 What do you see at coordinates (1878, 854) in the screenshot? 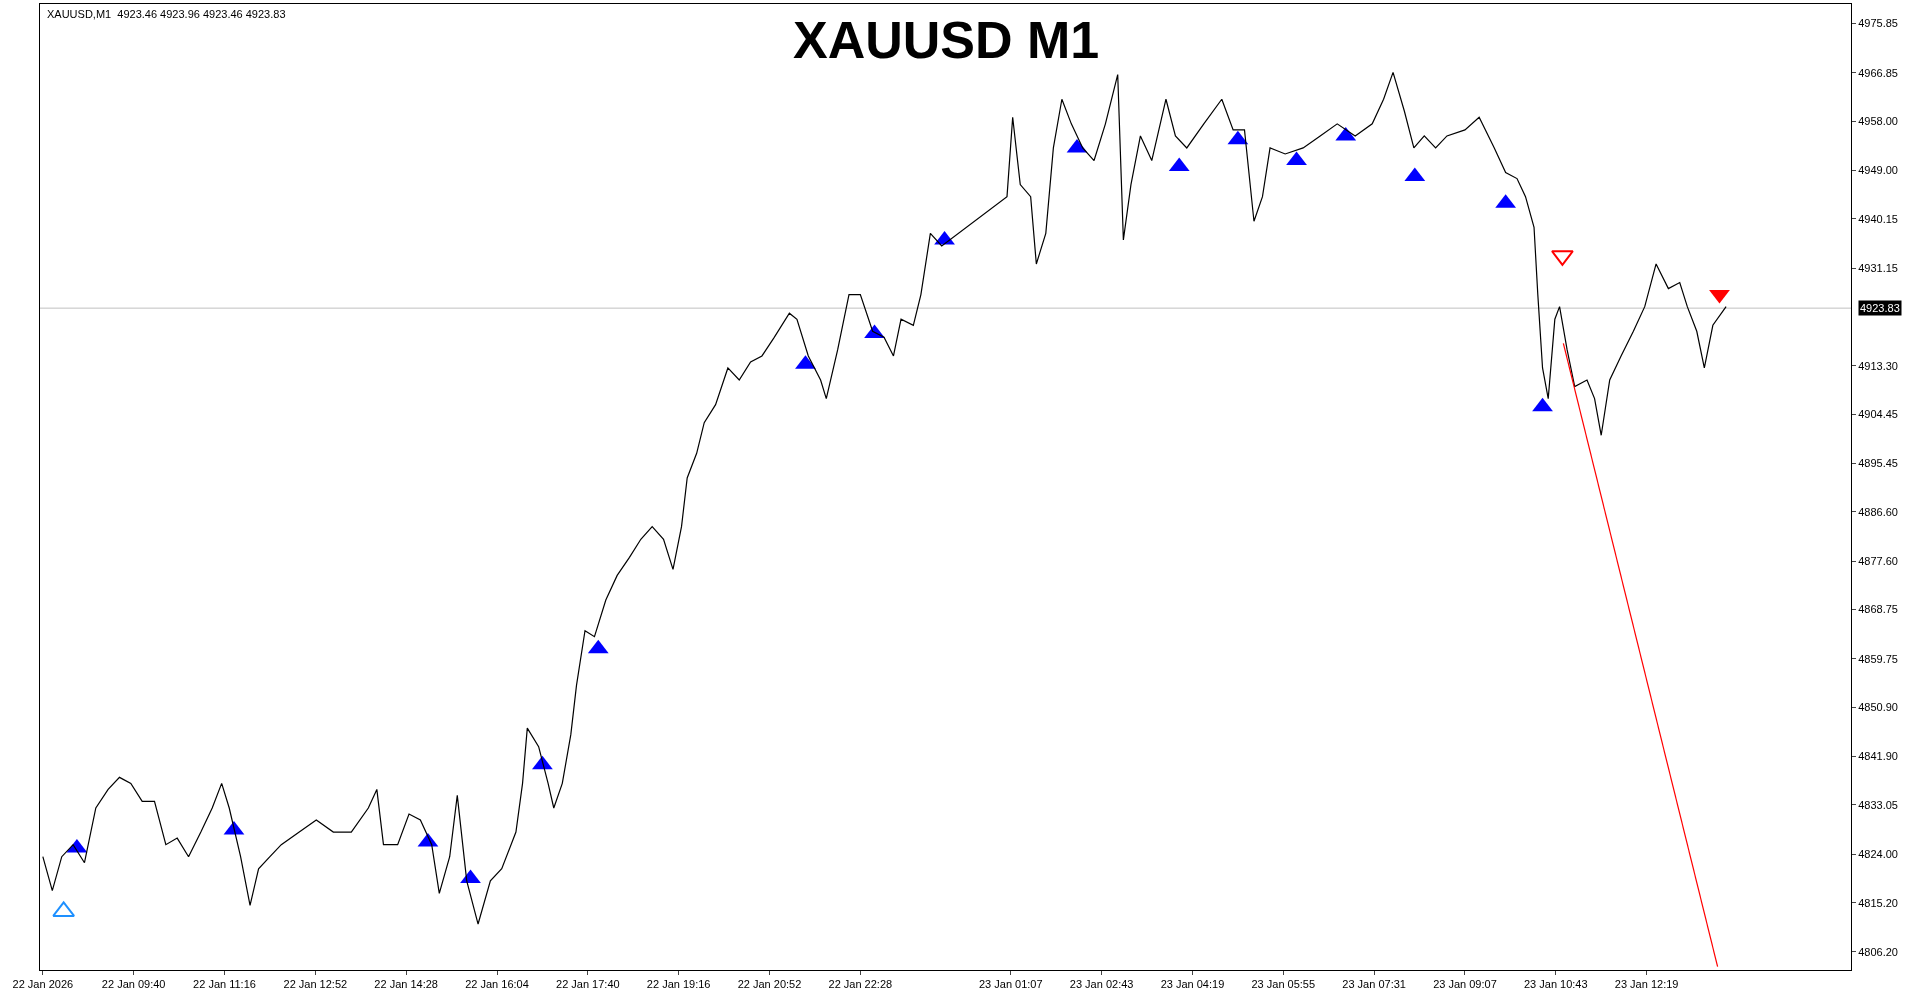
I see `y-tick-label: 4824.00` at bounding box center [1878, 854].